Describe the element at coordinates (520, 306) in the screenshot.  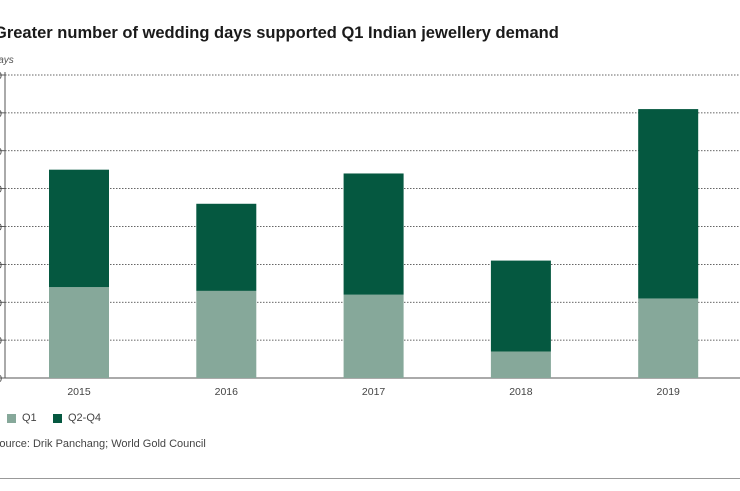
I see `bar-q2-q4-2018` at that location.